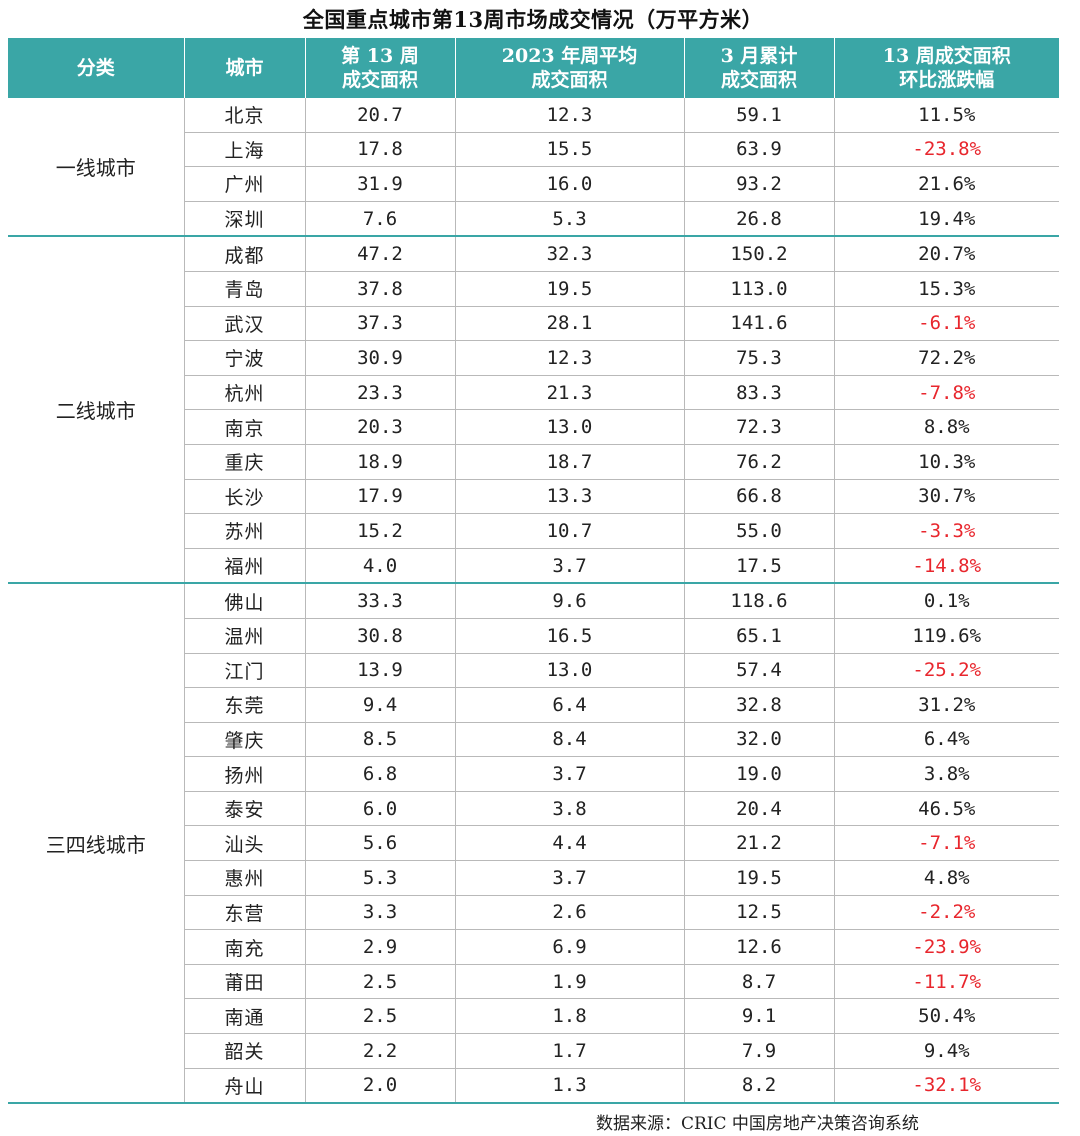 Image resolution: width=1080 pixels, height=1136 pixels. Describe the element at coordinates (533, 150) in the screenshot. I see `table-row: 上海 17.8 15.5 63.9 -23.8%` at that location.